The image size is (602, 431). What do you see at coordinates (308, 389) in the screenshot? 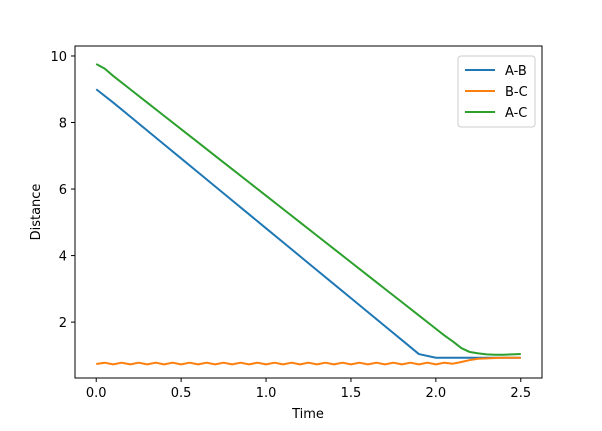
I see `x-axis-ticks: 0.0 0.5 1.0 1.5 2.0 2.5` at bounding box center [308, 389].